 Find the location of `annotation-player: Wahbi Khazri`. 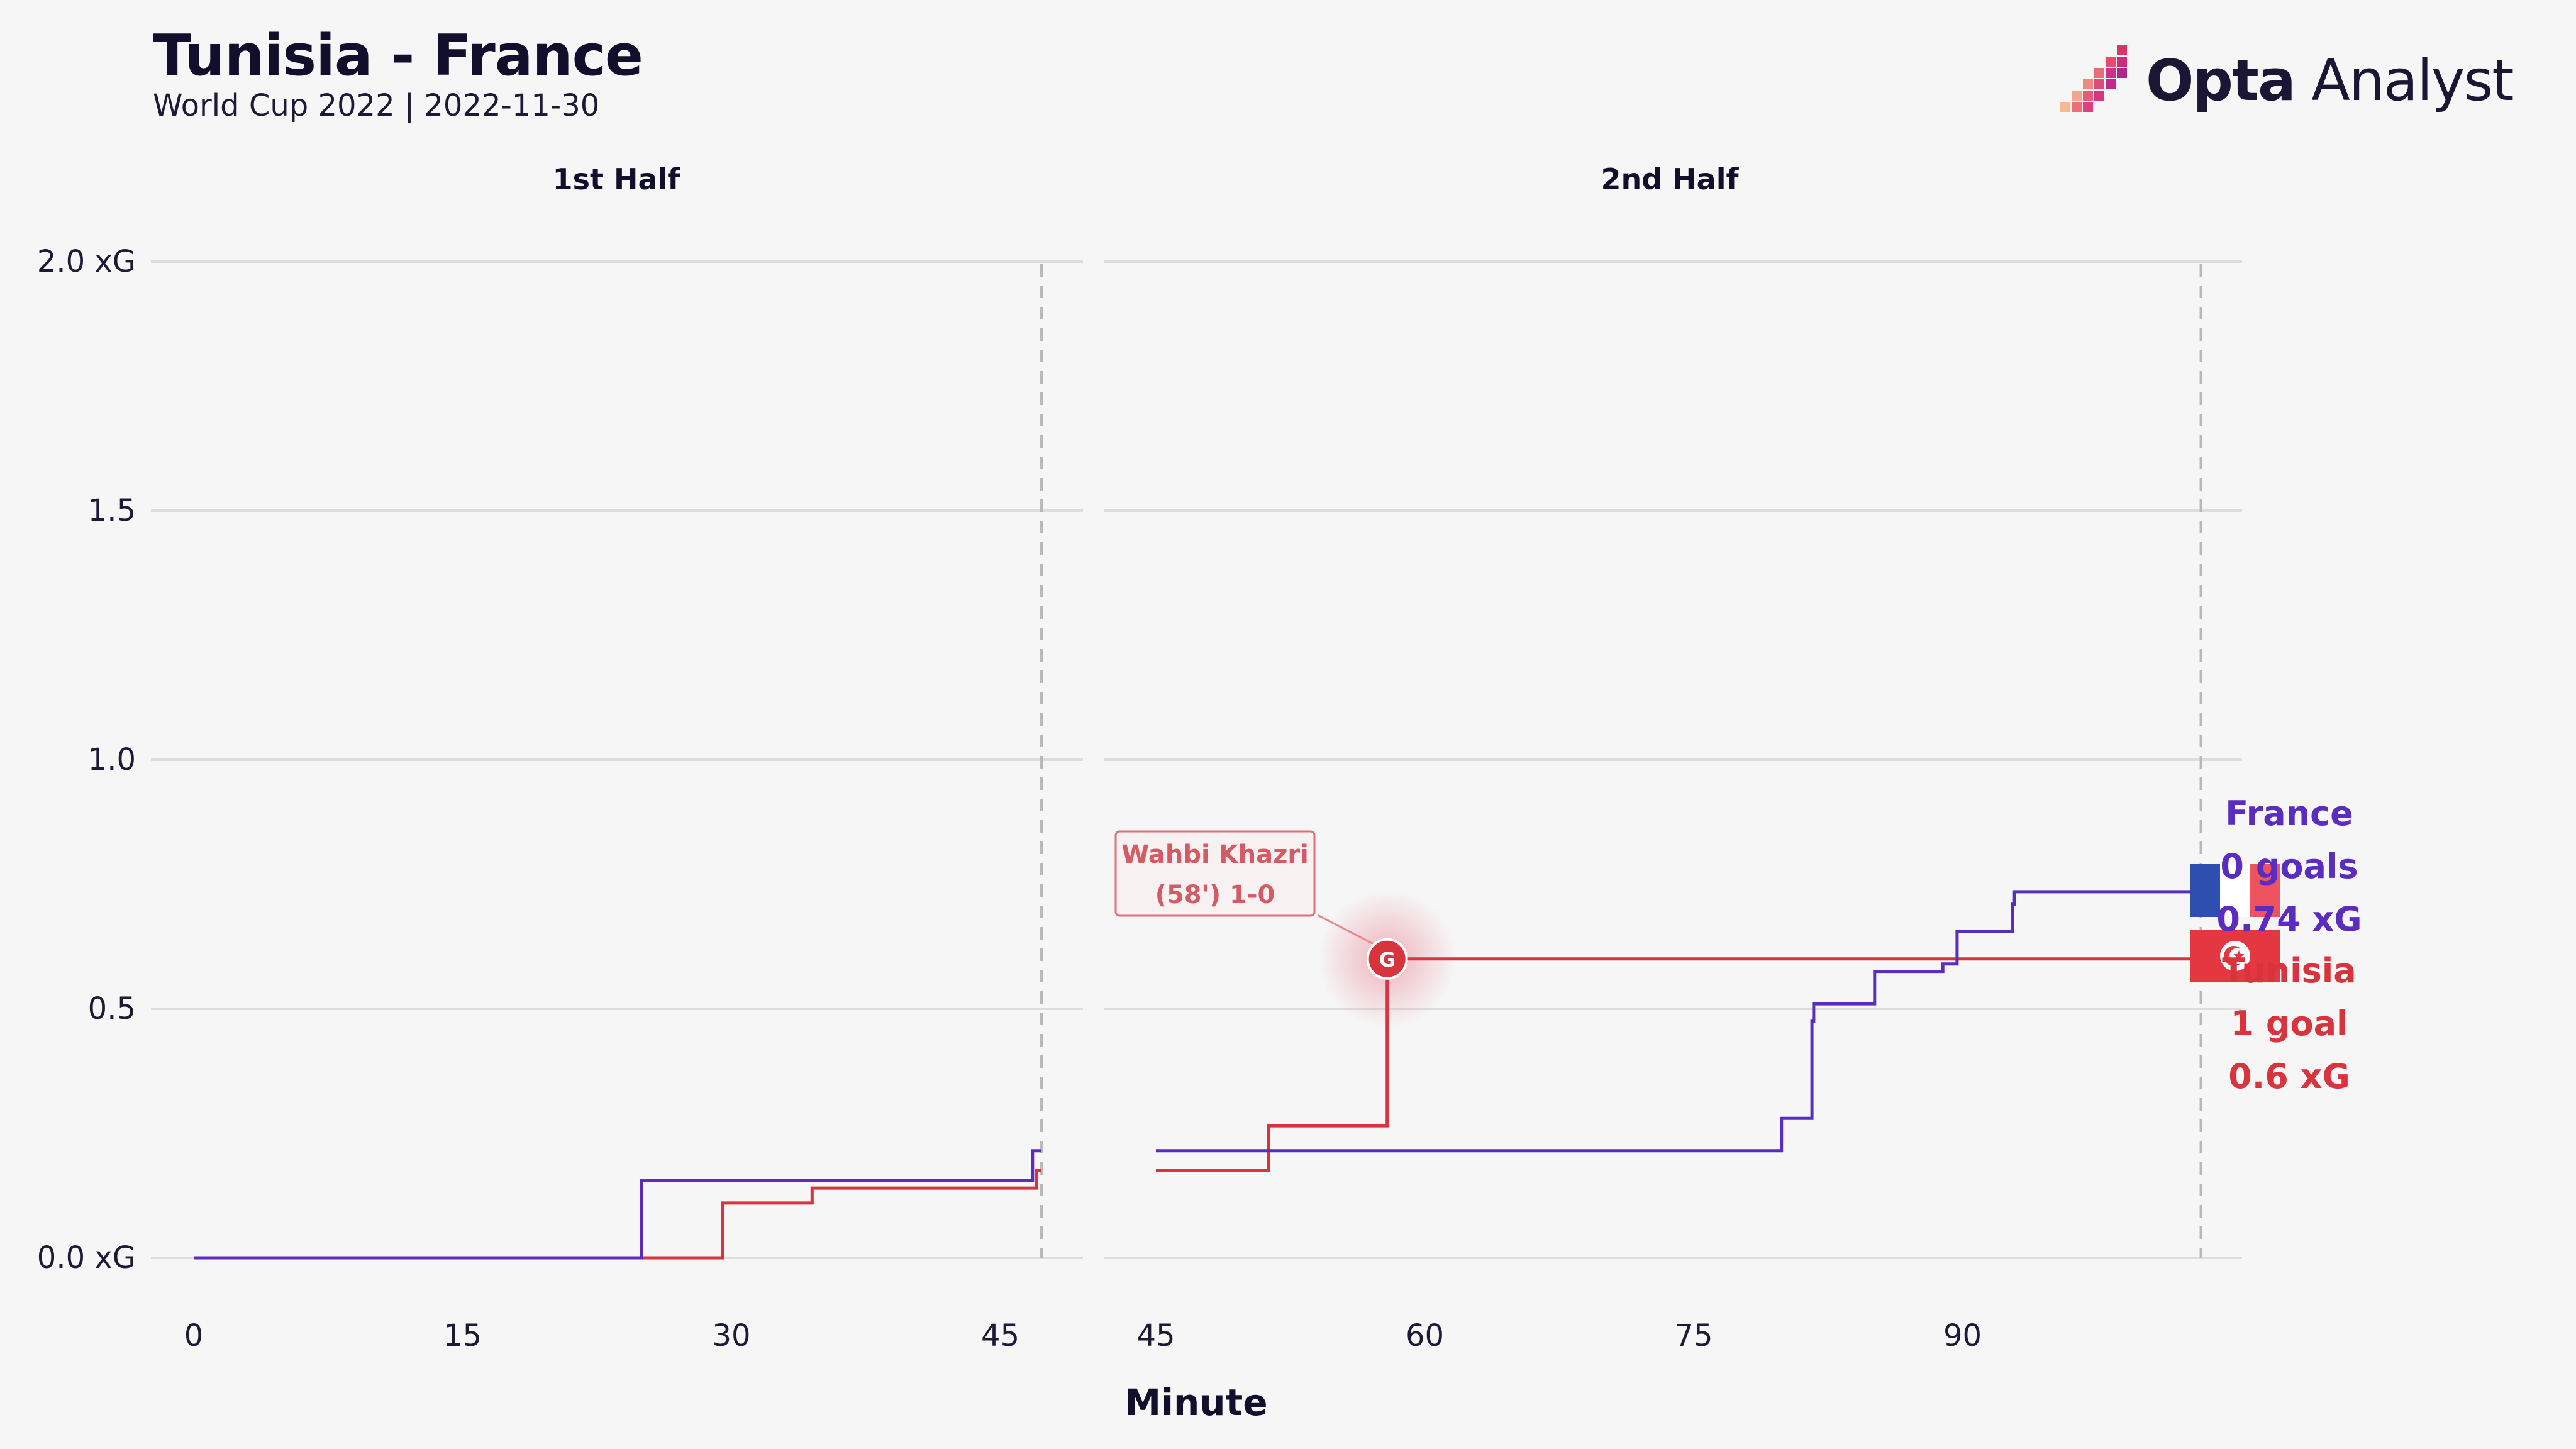

annotation-player: Wahbi Khazri is located at coordinates (1215, 854).